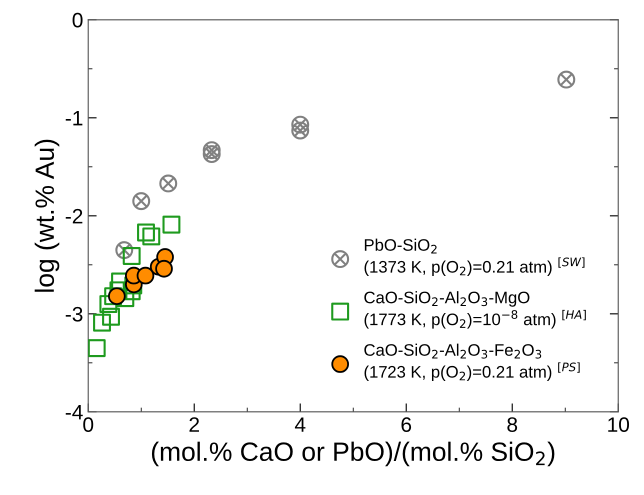  I want to click on x-tick-label: 2, so click(194, 424).